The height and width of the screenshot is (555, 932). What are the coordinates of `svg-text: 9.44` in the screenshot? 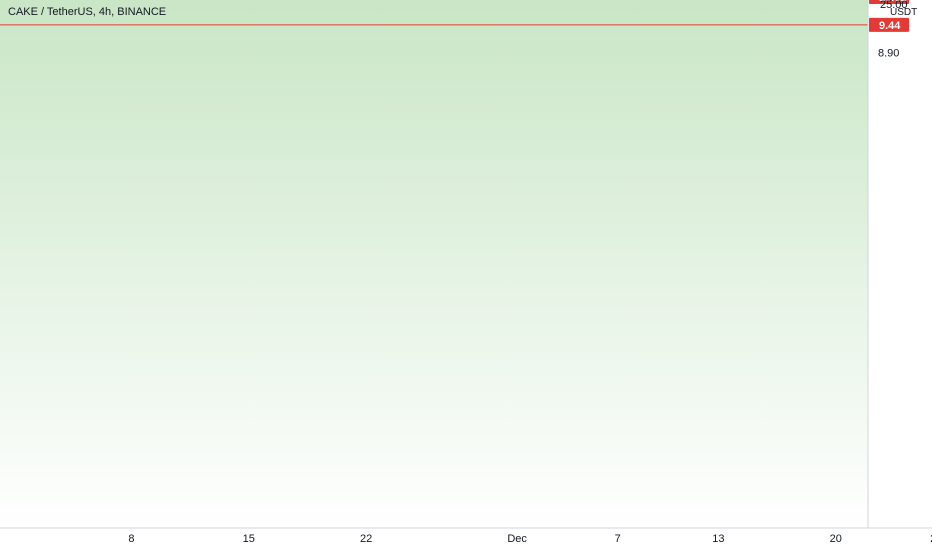 It's located at (890, 26).